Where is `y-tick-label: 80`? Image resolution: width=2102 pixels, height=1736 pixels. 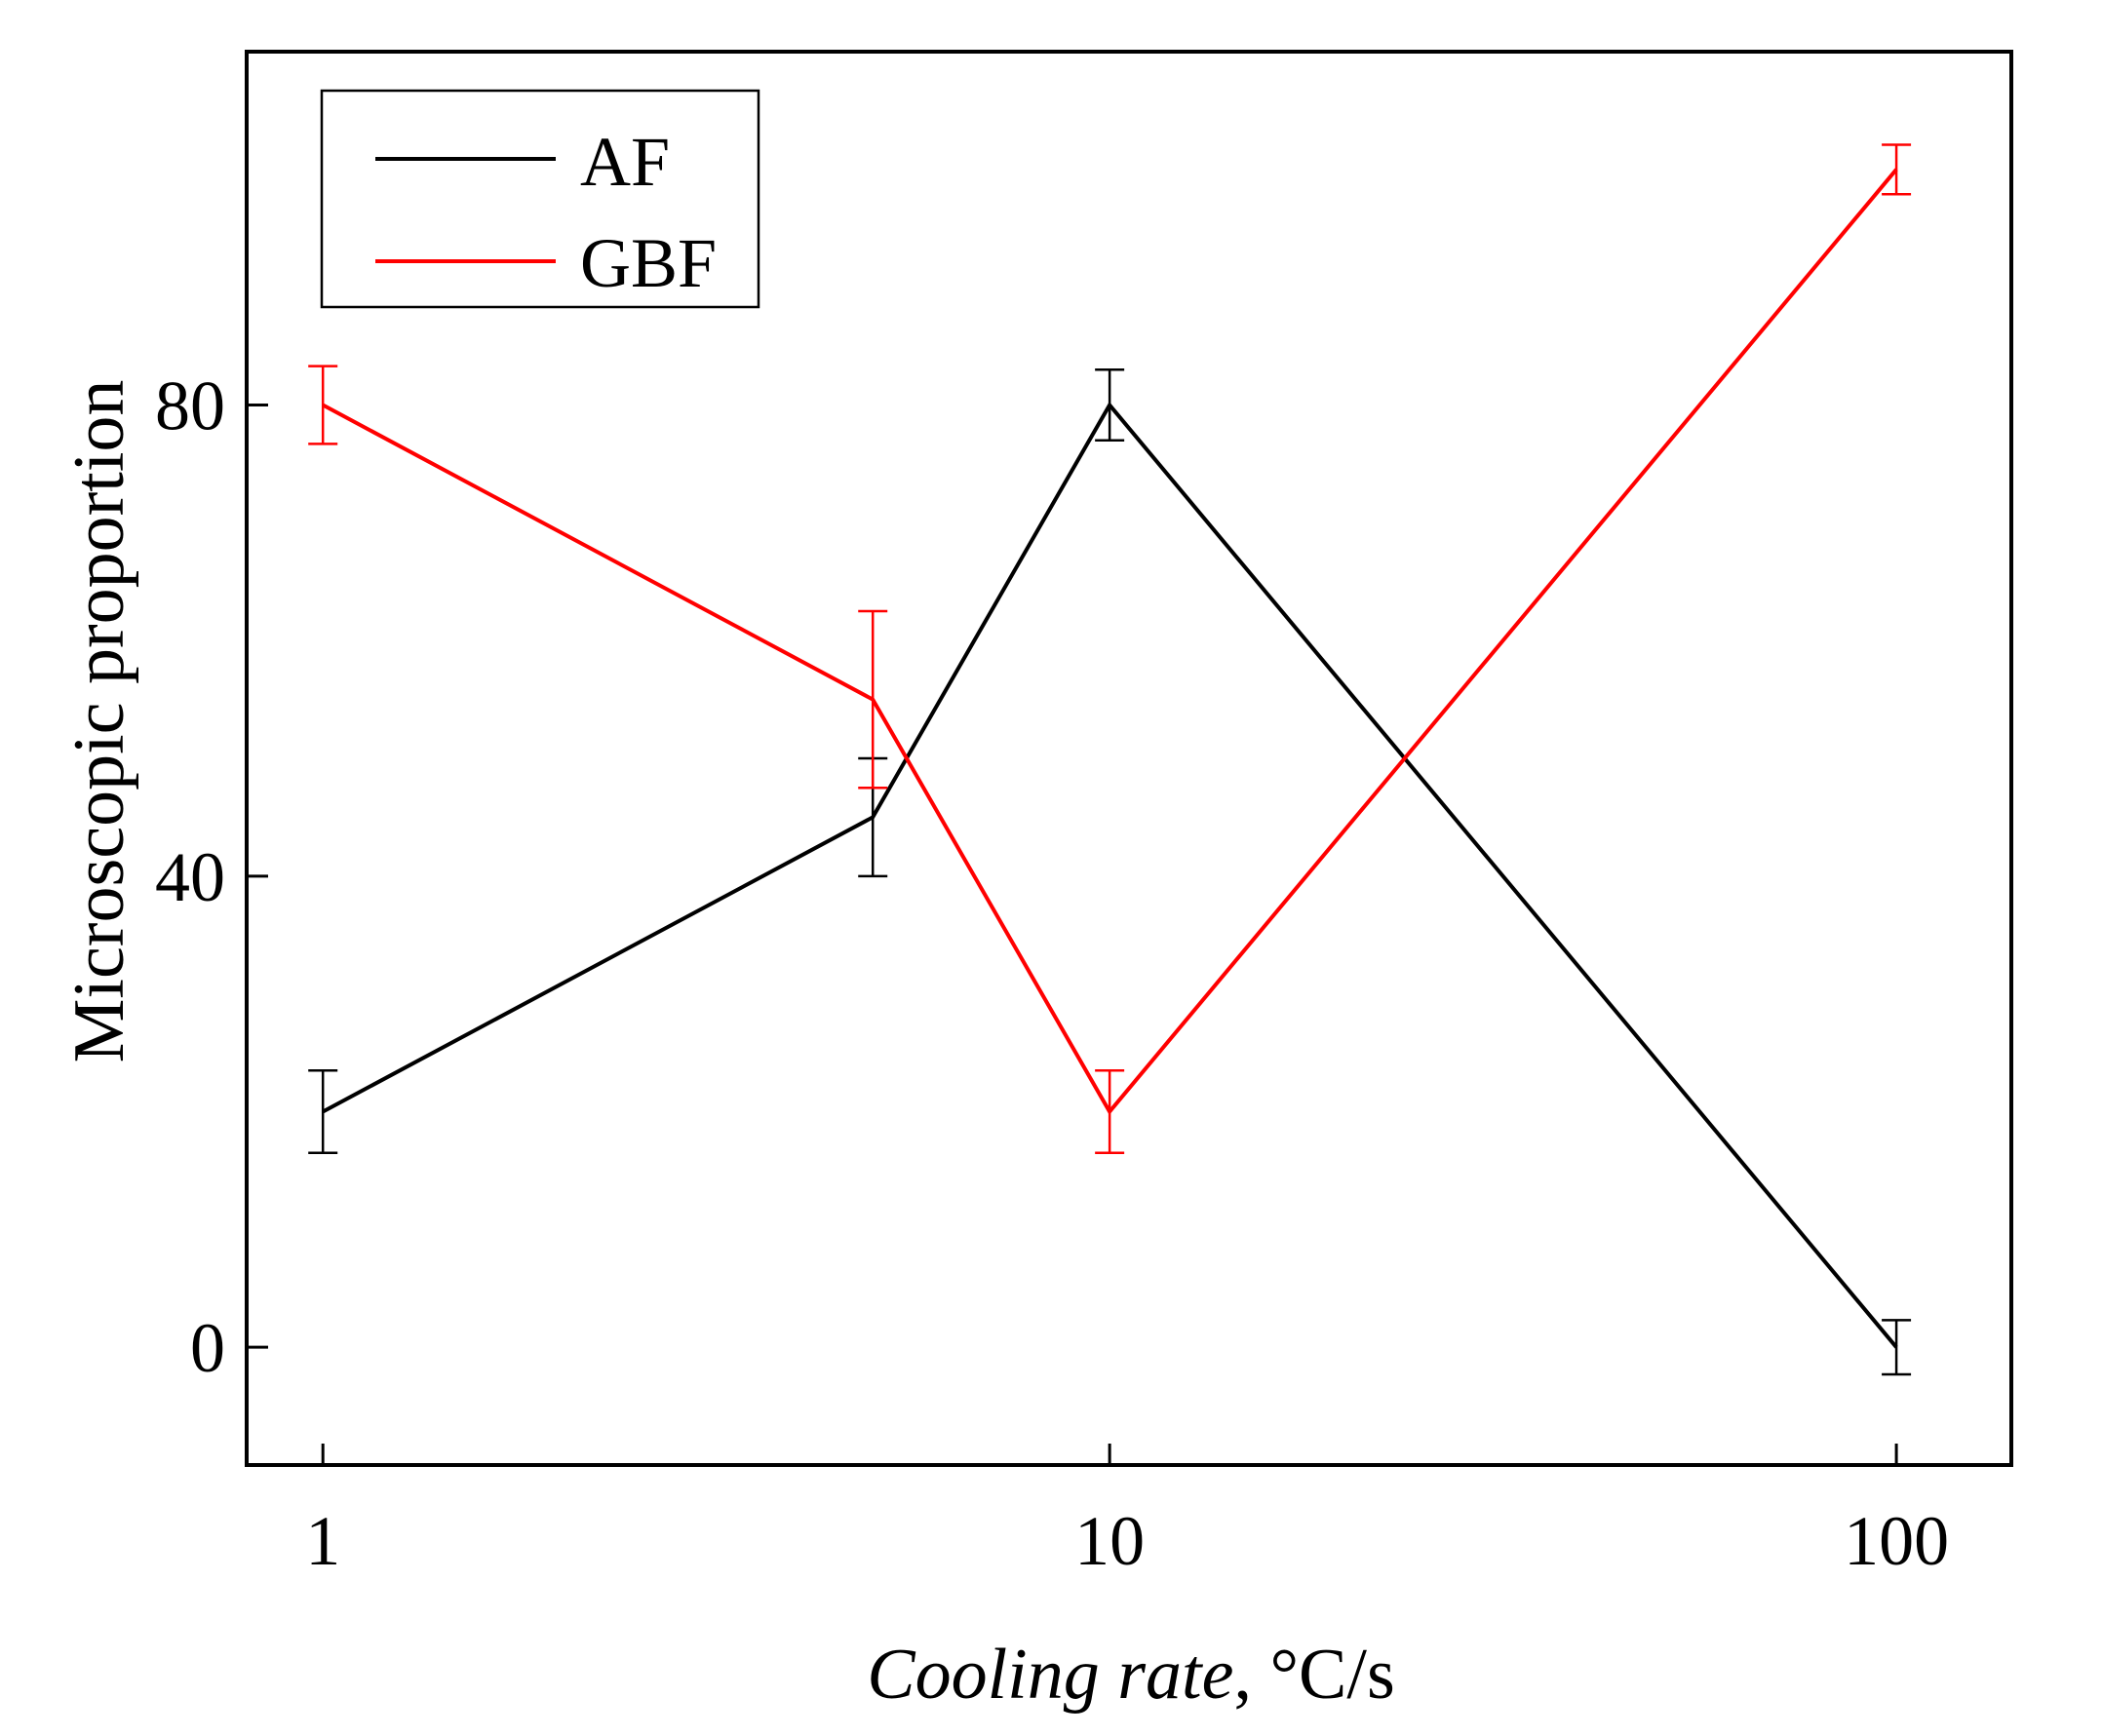 y-tick-label: 80 is located at coordinates (190, 406).